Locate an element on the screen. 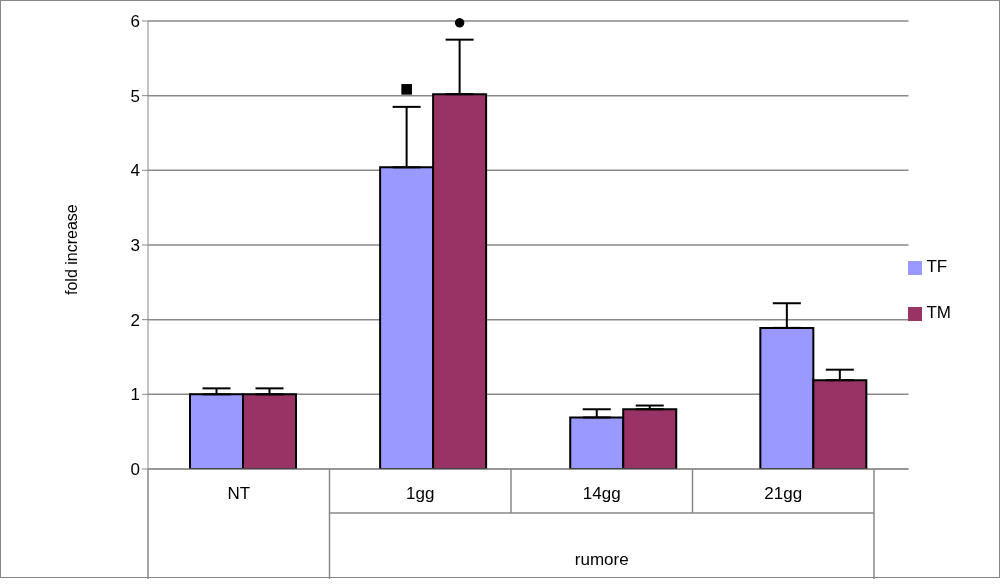 This screenshot has height=585, width=1007. y-tick-label: 1 is located at coordinates (135, 395).